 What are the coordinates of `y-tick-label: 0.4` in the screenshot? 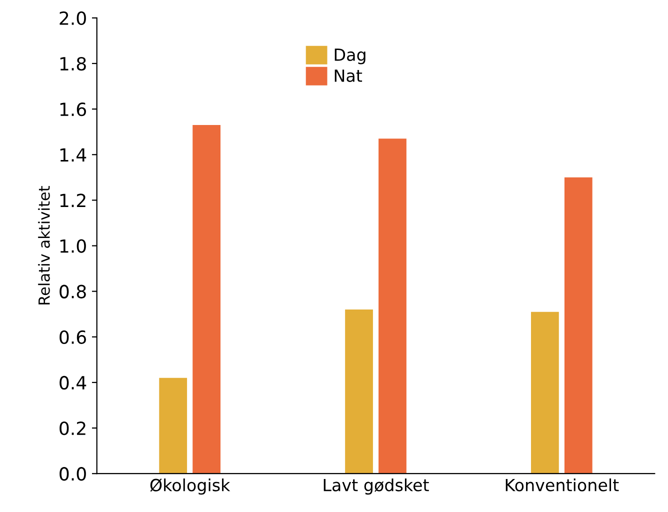 It's located at (73, 383).